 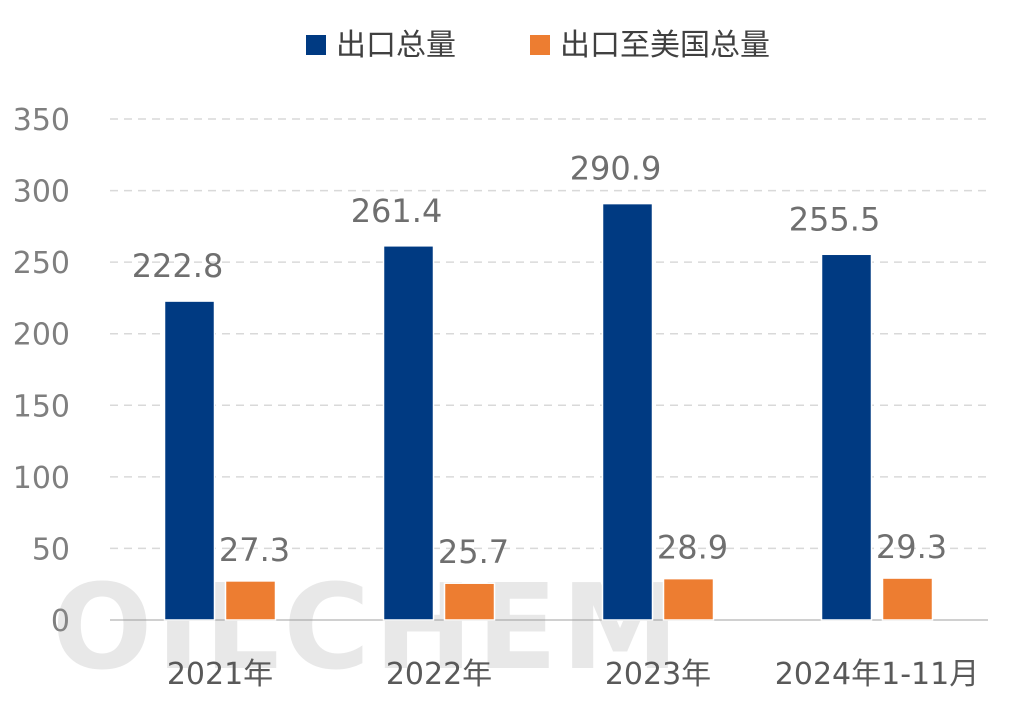 What do you see at coordinates (51, 549) in the screenshot?
I see `y-tick-label: 50` at bounding box center [51, 549].